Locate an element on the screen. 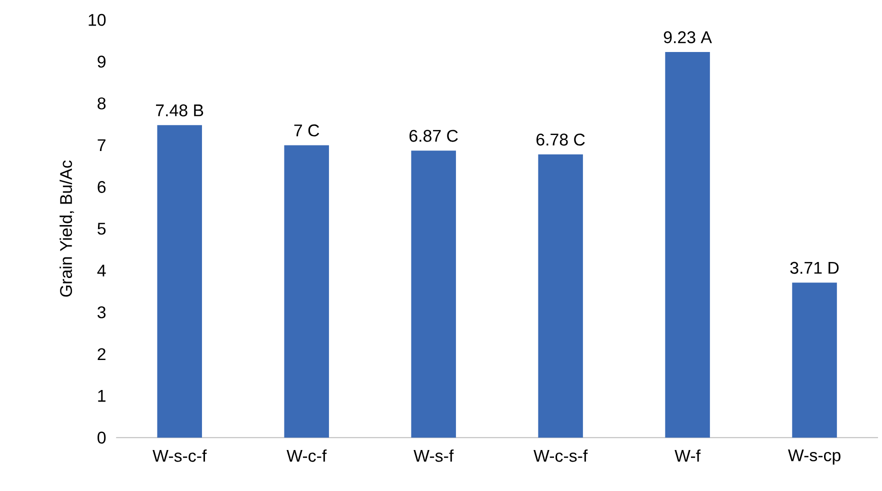 Image resolution: width=882 pixels, height=491 pixels. x-tick-label: W-c-s-f is located at coordinates (561, 455).